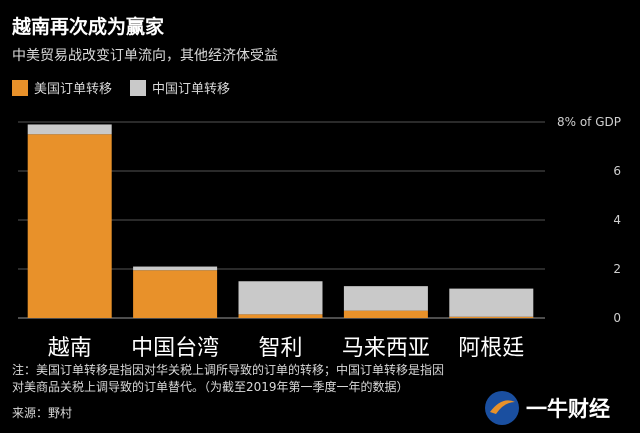  I want to click on logo-circle-icon, so click(502, 408).